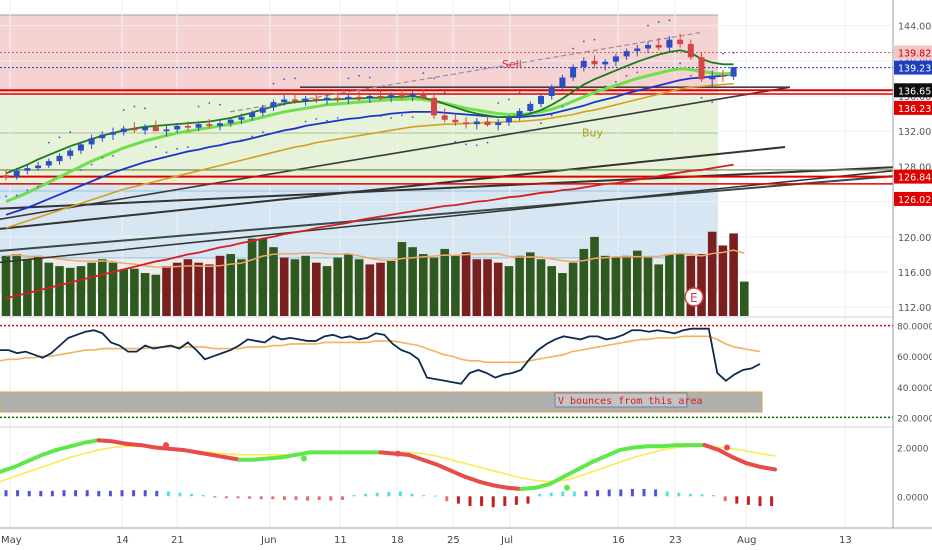  Describe the element at coordinates (845, 540) in the screenshot. I see `x-tick-label: 13` at that location.